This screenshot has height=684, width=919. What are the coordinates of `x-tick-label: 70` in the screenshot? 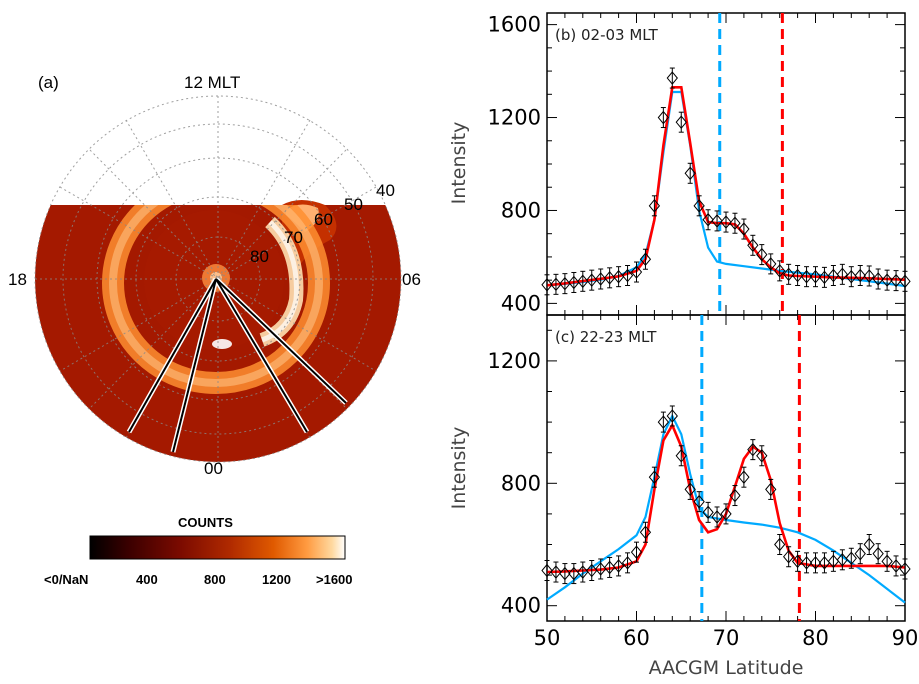 It's located at (726, 638).